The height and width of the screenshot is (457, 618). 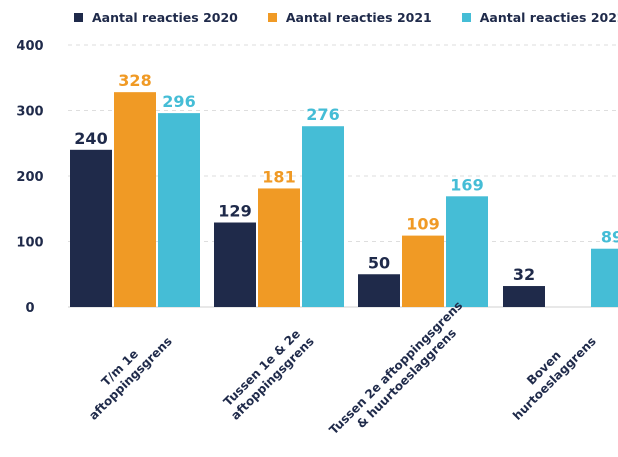 What do you see at coordinates (29, 177) in the screenshot?
I see `y-tick-label-200: 200` at bounding box center [29, 177].